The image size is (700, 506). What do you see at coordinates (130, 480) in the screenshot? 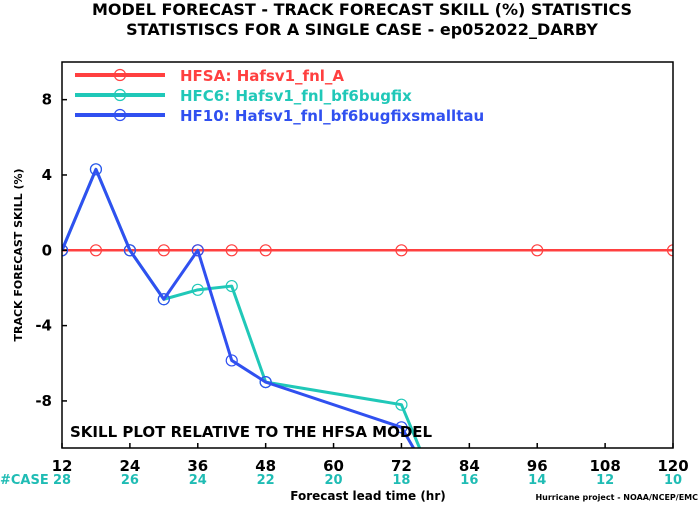
I see `case-count: 26` at bounding box center [130, 480].